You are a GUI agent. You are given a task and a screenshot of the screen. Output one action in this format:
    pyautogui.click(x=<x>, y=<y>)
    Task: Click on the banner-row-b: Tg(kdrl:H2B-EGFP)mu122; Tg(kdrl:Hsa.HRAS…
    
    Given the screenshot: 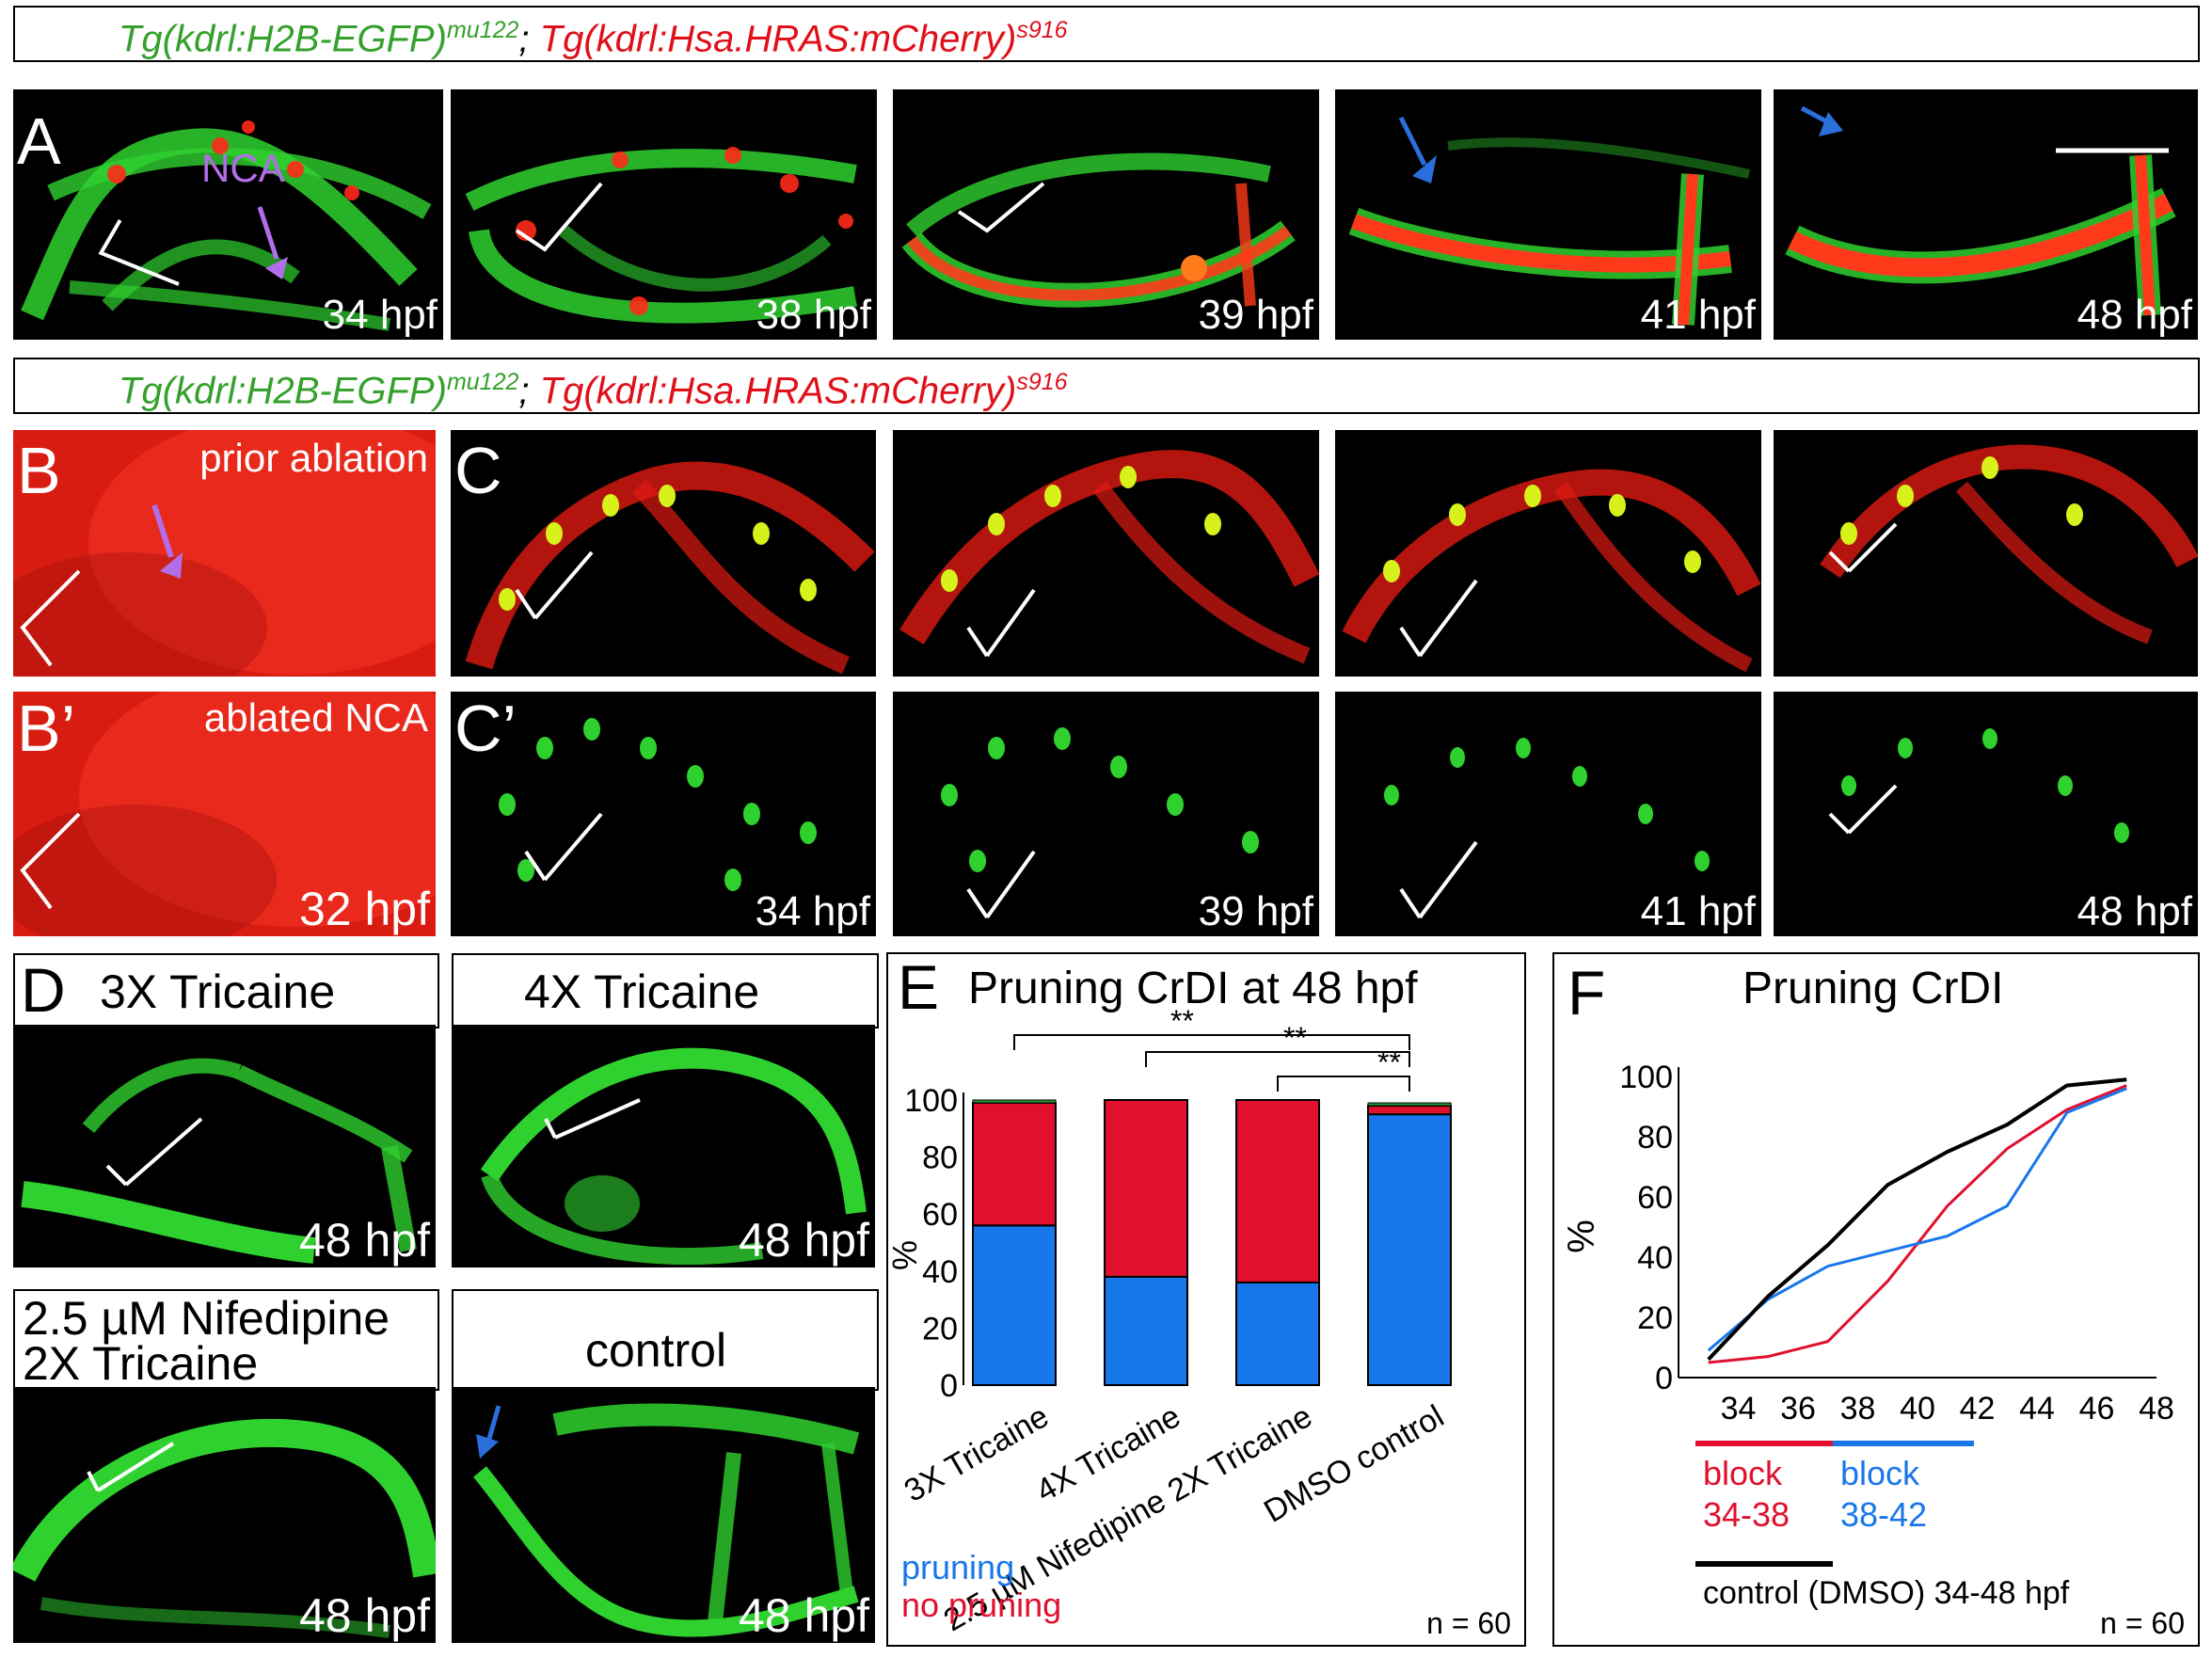 What is the action you would take?
    pyautogui.click(x=1106, y=386)
    